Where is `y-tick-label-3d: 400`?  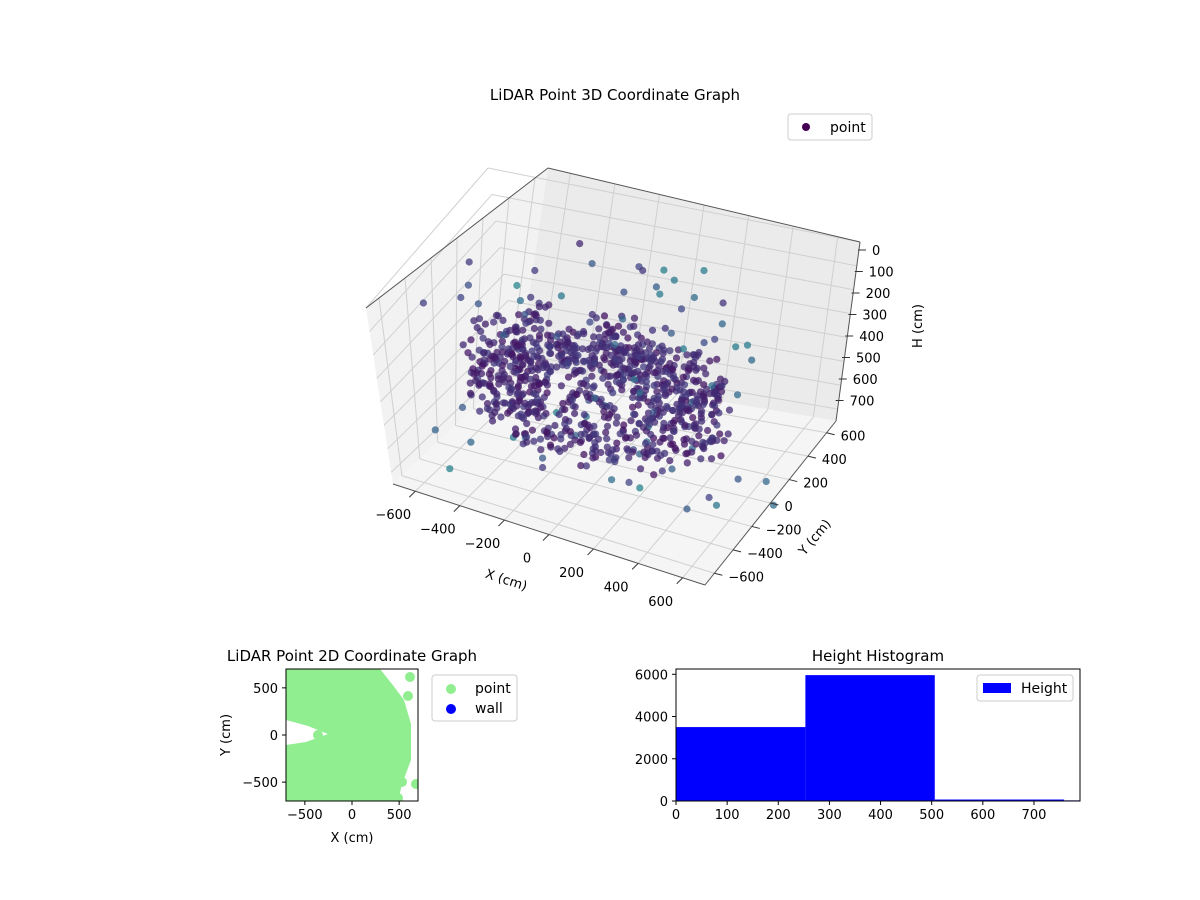 y-tick-label-3d: 400 is located at coordinates (834, 460).